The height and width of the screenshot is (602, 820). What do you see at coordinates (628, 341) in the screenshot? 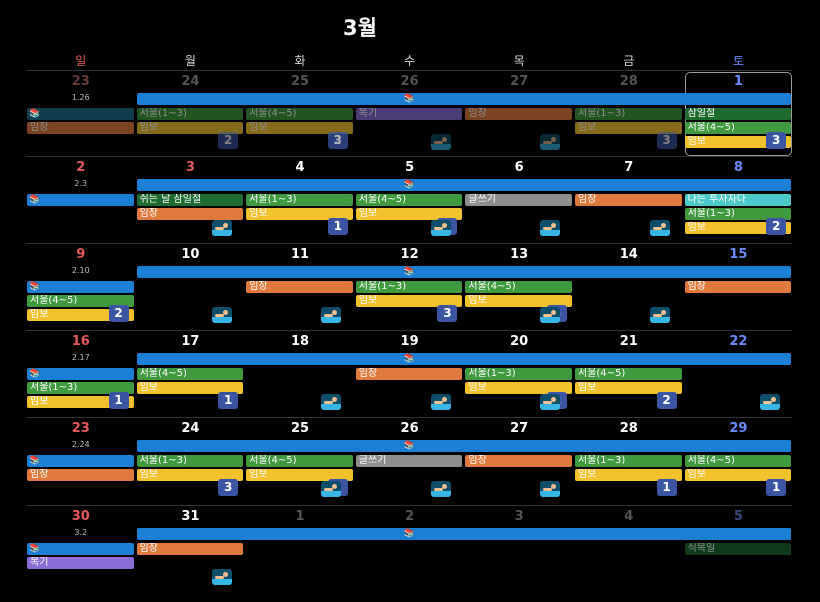
I see `day-number: 21` at bounding box center [628, 341].